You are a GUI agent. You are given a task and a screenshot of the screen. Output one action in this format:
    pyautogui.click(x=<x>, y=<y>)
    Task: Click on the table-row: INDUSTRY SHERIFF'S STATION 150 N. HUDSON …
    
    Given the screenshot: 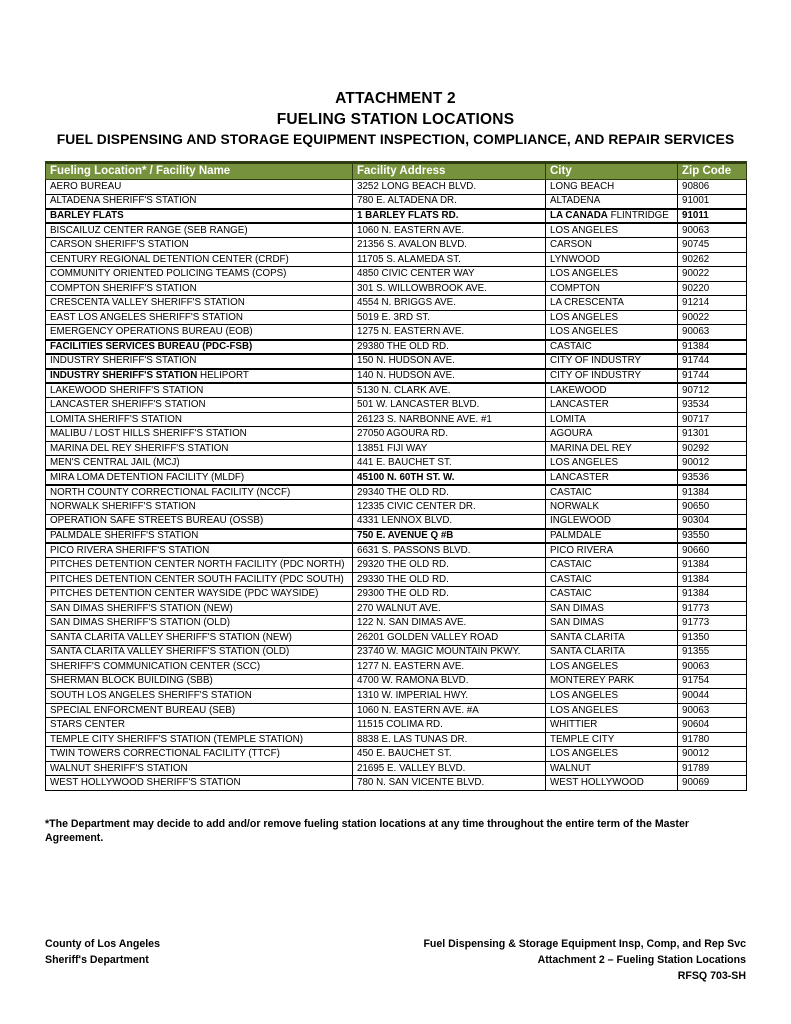 What is the action you would take?
    pyautogui.click(x=396, y=361)
    